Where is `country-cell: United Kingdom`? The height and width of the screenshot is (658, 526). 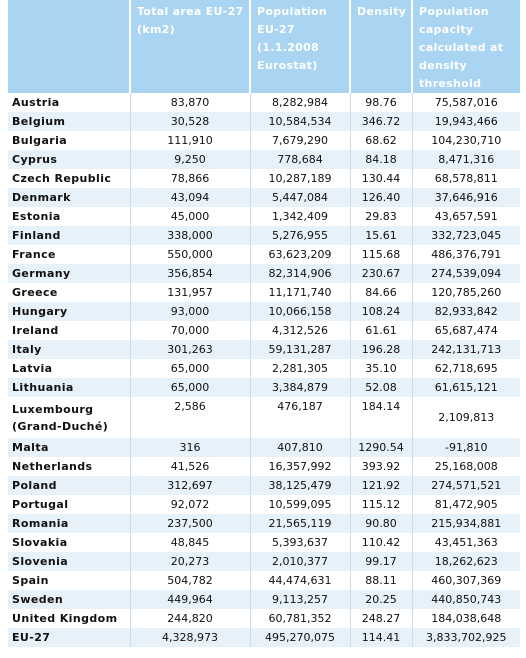 country-cell: United Kingdom is located at coordinates (69, 618).